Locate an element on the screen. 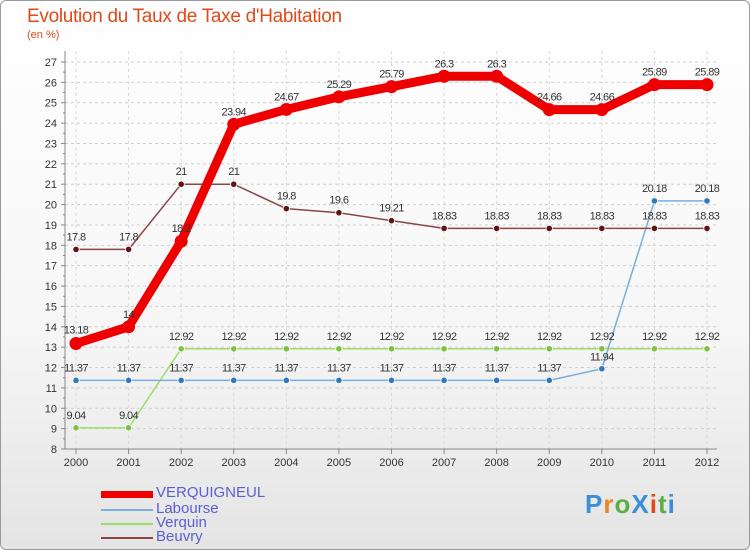  y-tick-label: 13 is located at coordinates (51, 348).